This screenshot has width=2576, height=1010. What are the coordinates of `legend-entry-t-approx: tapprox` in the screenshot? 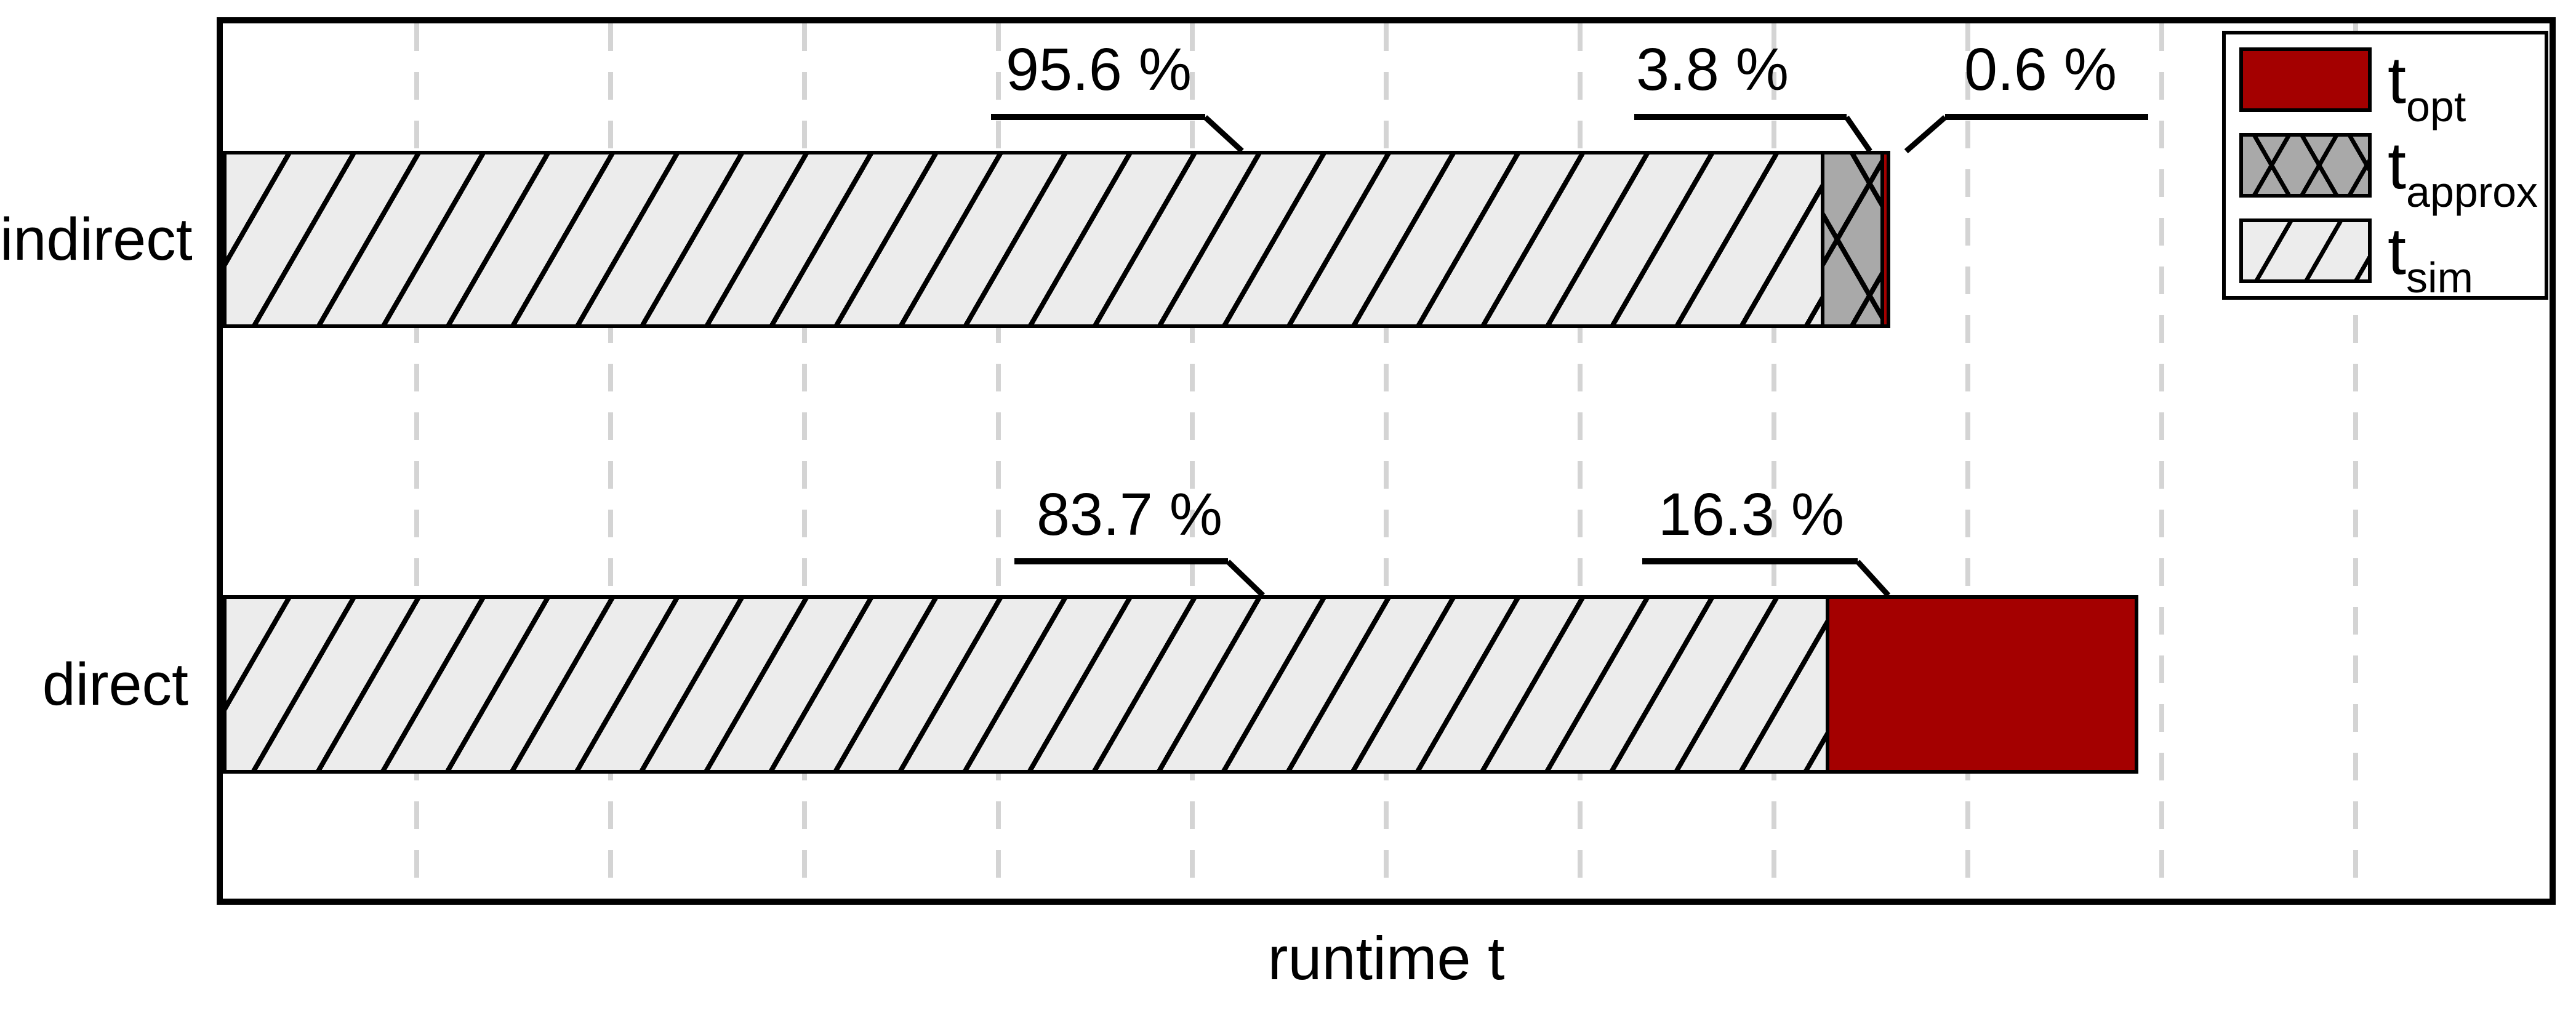 It's located at (2392, 171).